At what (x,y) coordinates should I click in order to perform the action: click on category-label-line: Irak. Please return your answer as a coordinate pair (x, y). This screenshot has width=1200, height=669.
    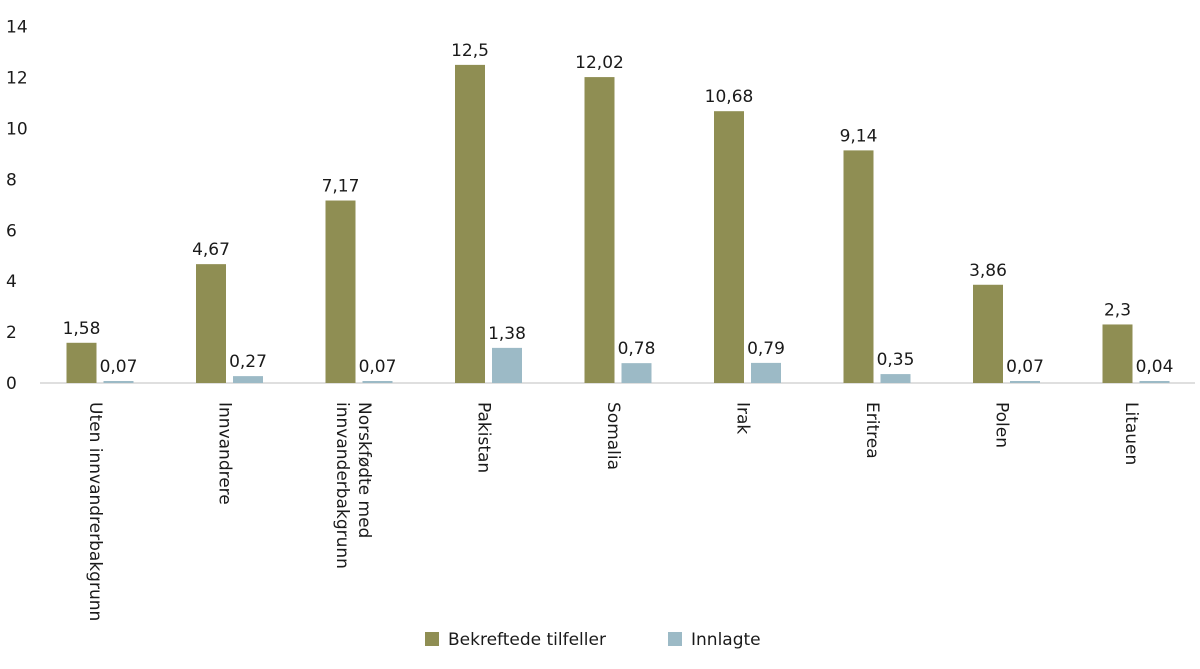
    Looking at the image, I should click on (743, 418).